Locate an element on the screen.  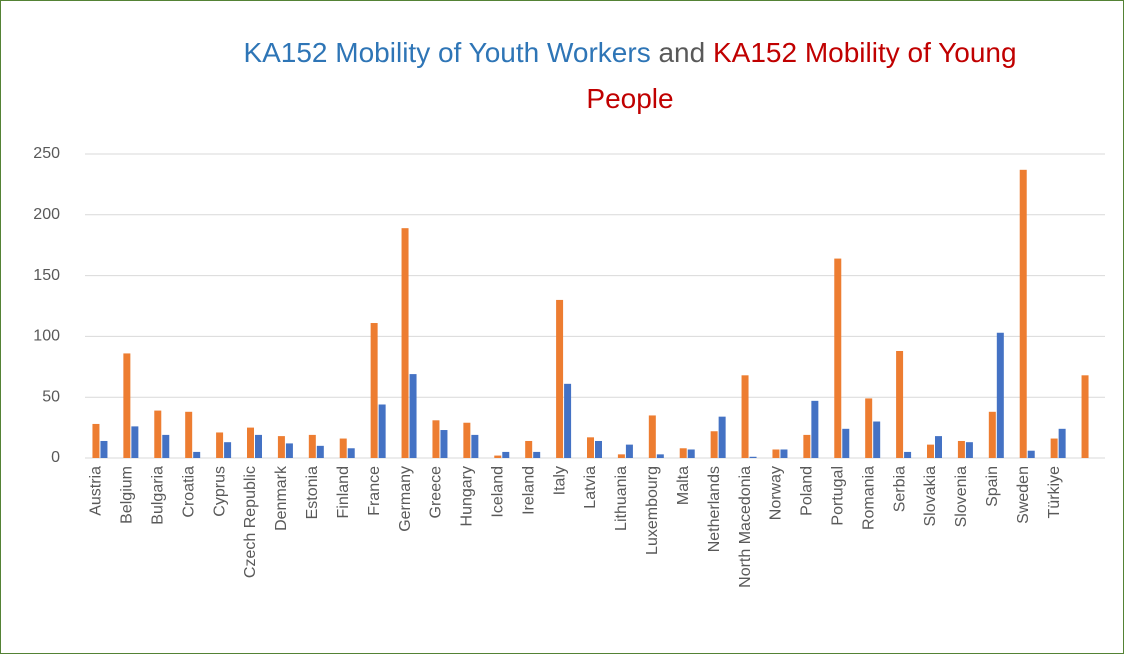
x-tick-label: Romania is located at coordinates (868, 498).